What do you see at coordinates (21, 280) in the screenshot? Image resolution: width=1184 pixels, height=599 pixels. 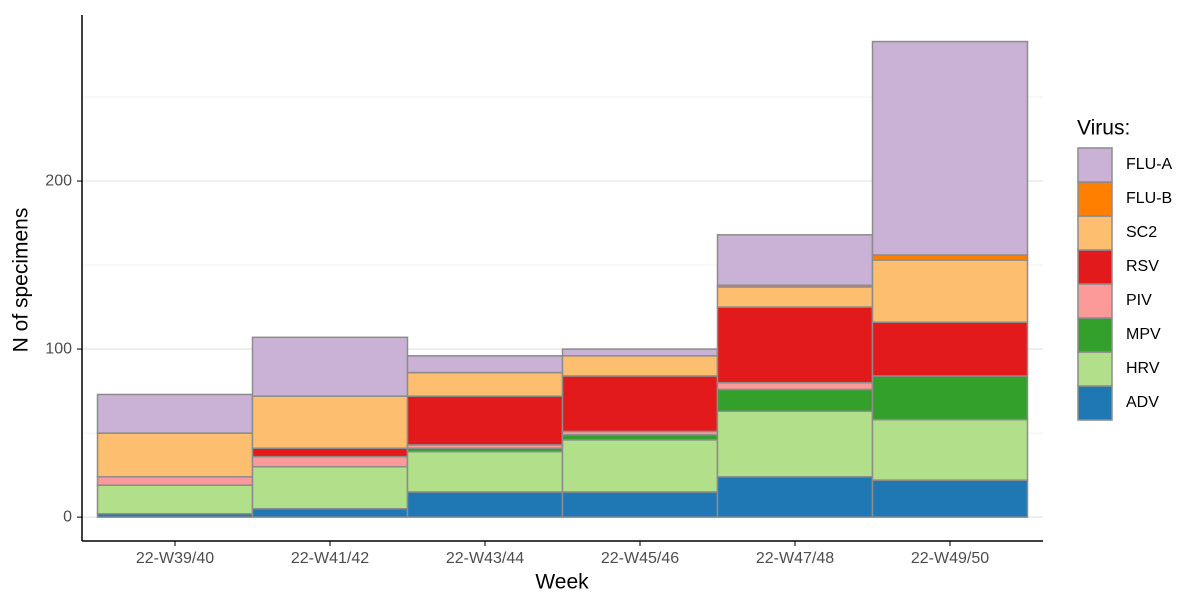 I see `y-axis-title: N of specimens` at bounding box center [21, 280].